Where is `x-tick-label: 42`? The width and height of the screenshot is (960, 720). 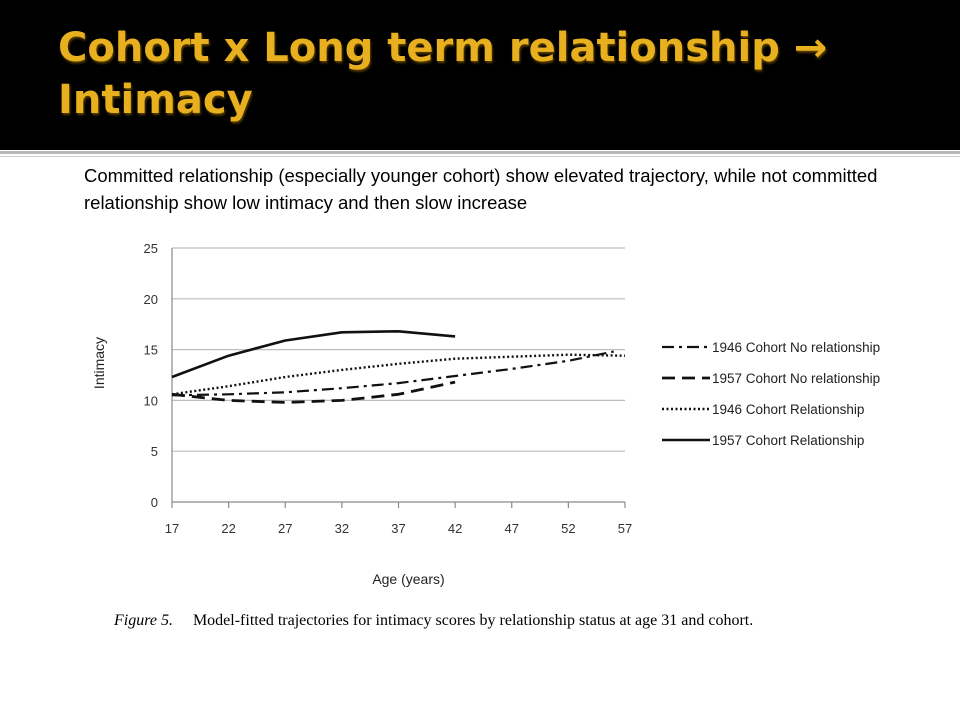
x-tick-label: 42 is located at coordinates (455, 528).